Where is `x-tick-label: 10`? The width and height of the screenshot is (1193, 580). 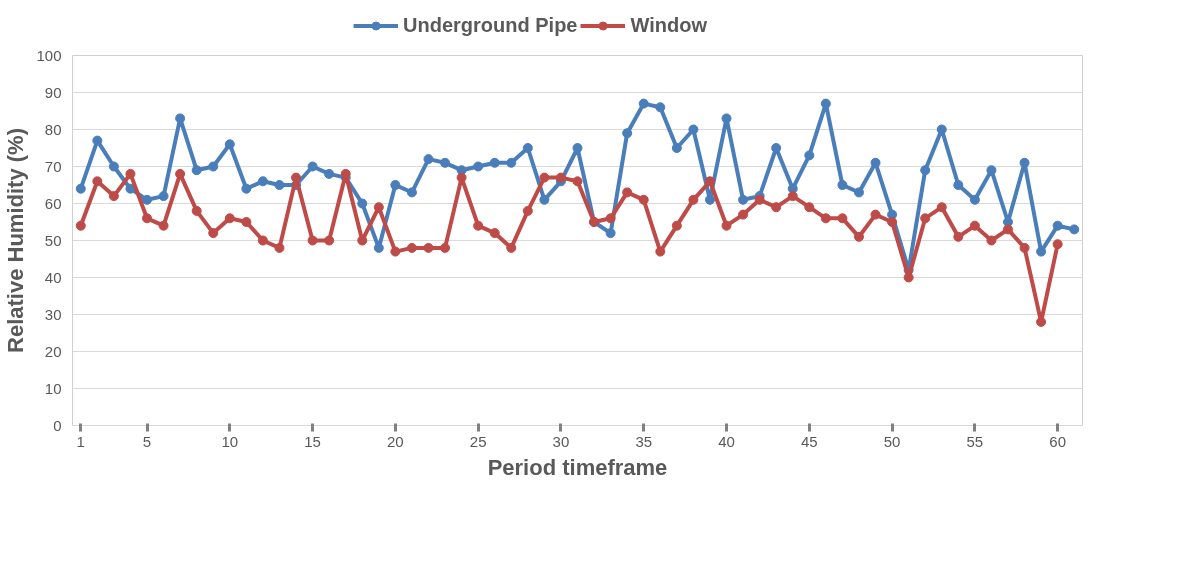 x-tick-label: 10 is located at coordinates (230, 441).